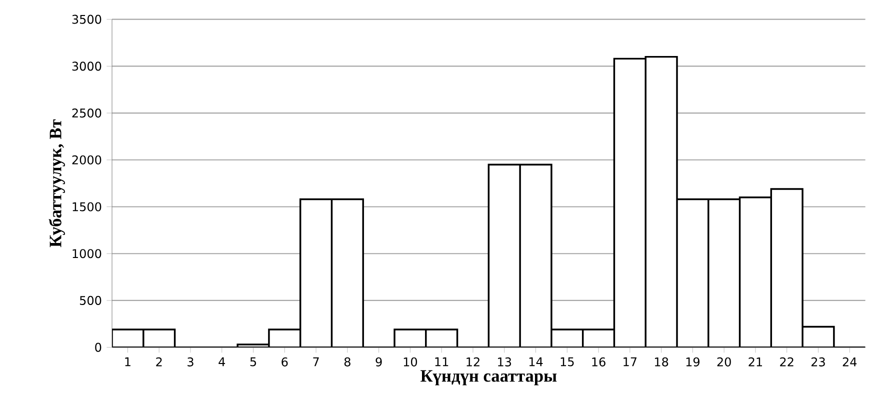 This screenshot has height=418, width=876. I want to click on x-tick-label: 12, so click(473, 361).